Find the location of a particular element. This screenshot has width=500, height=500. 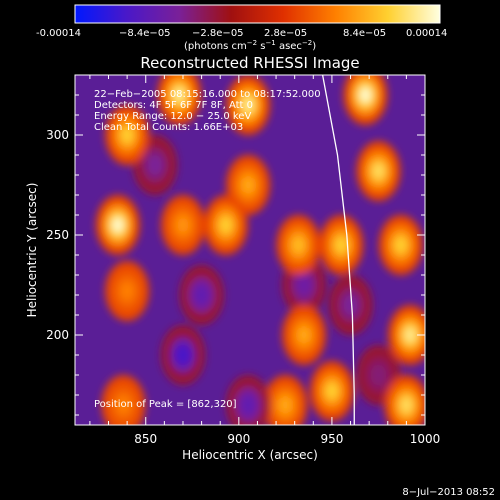

units-superscript: −1 is located at coordinates (270, 43).